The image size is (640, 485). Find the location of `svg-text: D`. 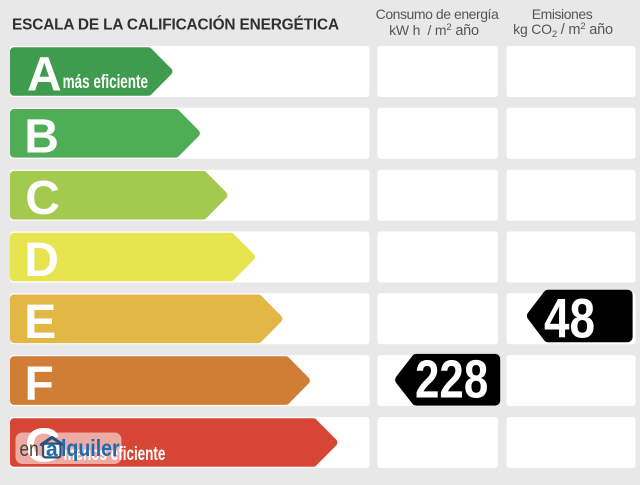

svg-text: D is located at coordinates (41, 260).